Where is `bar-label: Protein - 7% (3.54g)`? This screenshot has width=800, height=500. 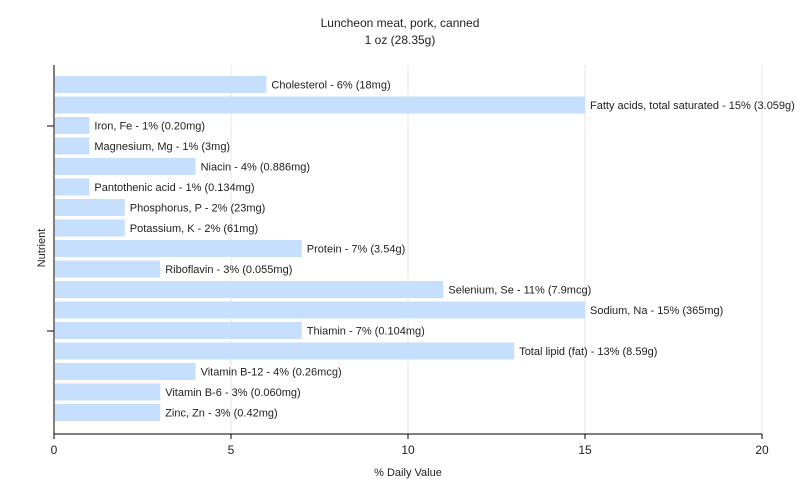
bar-label: Protein - 7% (3.54g) is located at coordinates (356, 250).